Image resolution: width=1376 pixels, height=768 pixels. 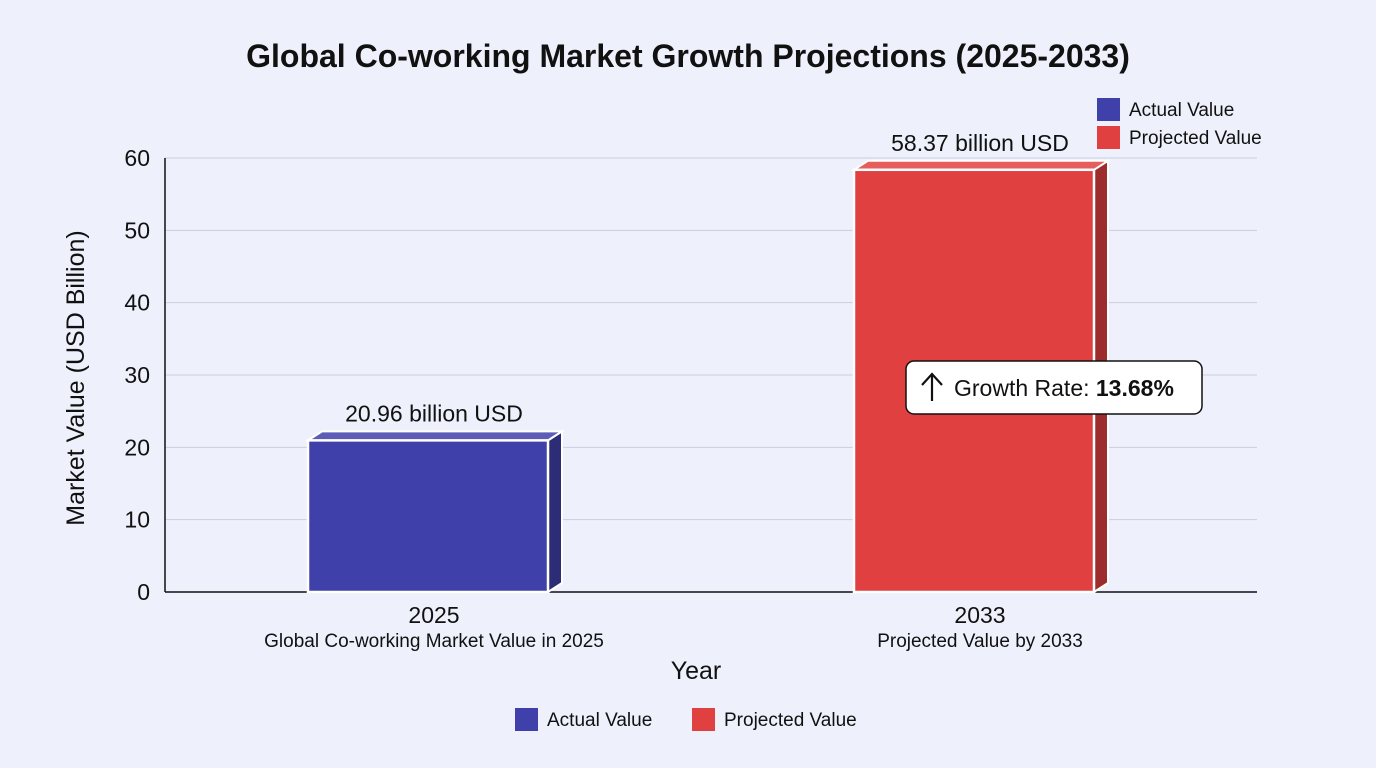 I want to click on growth-rate-label: Growth Rate:, so click(x=1025, y=388).